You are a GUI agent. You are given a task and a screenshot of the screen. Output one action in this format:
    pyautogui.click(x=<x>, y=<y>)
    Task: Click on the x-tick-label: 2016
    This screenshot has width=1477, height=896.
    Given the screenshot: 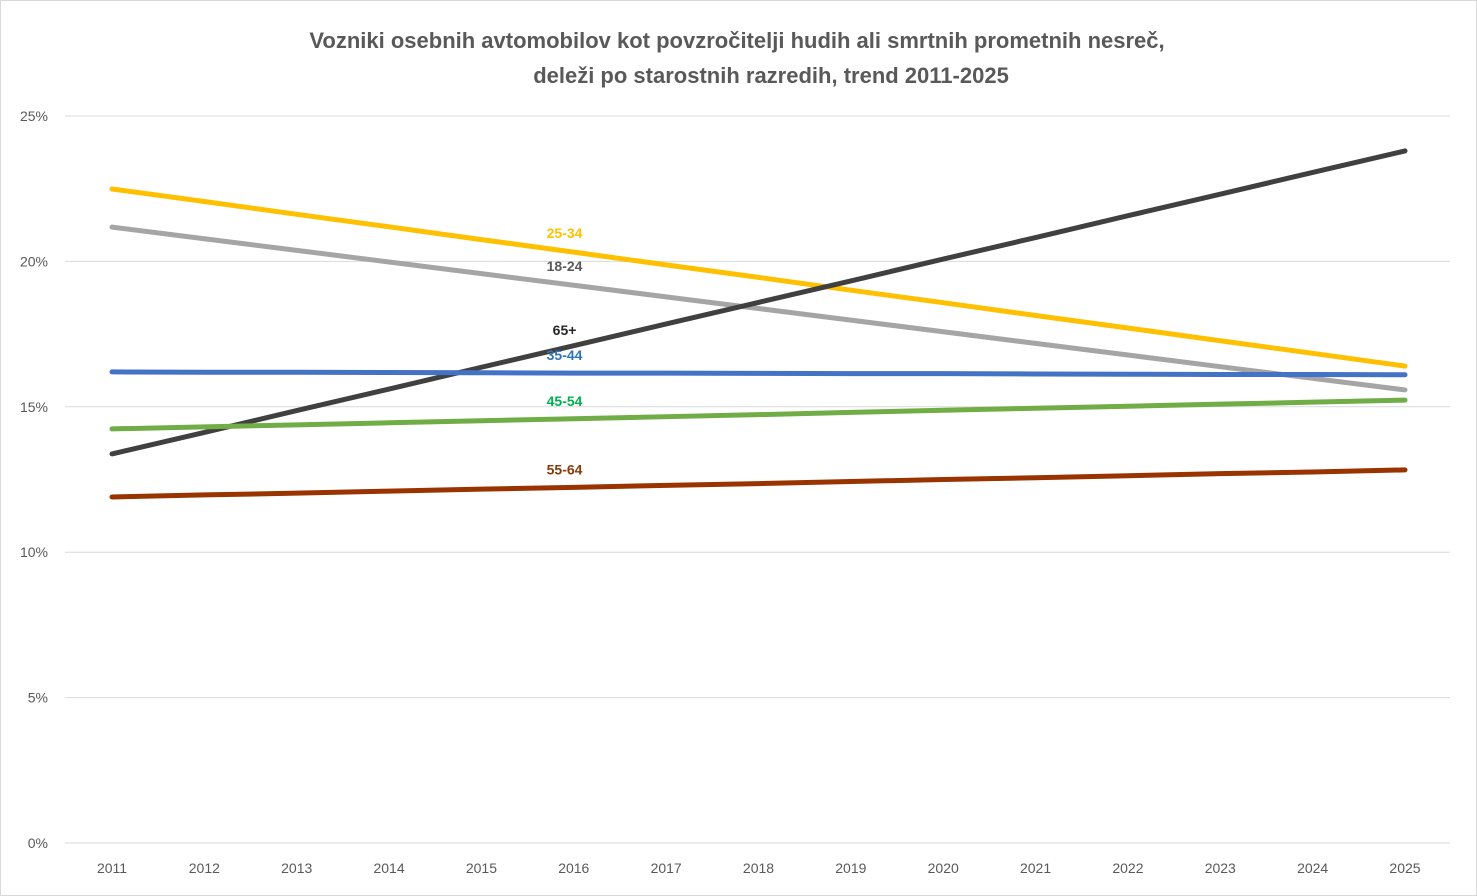 What is the action you would take?
    pyautogui.click(x=573, y=868)
    